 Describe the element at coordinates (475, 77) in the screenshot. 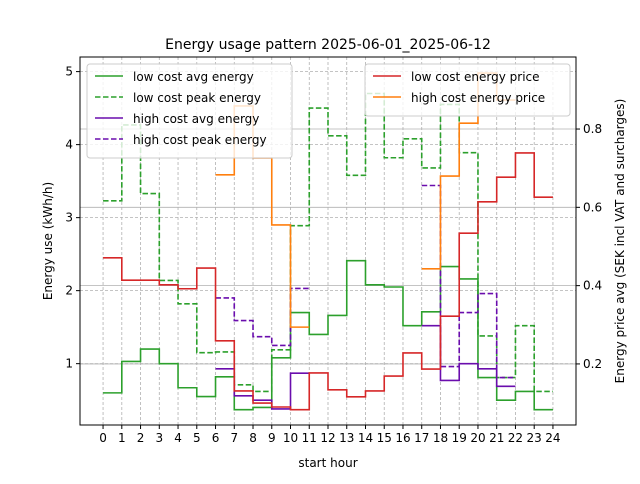

I see `legend-label: low cost energy price` at that location.